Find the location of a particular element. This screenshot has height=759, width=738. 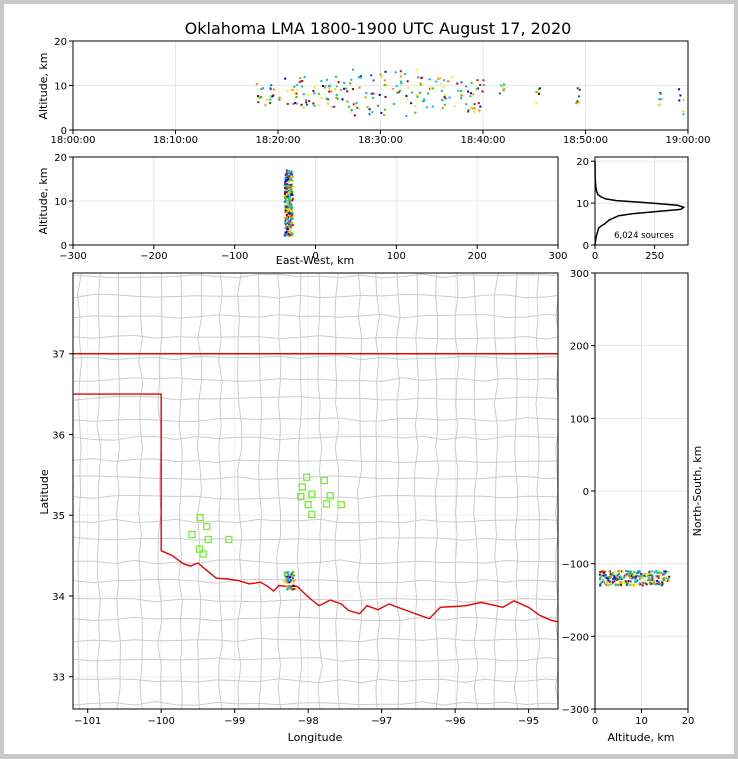

ew-tick-label: 100 is located at coordinates (396, 256).